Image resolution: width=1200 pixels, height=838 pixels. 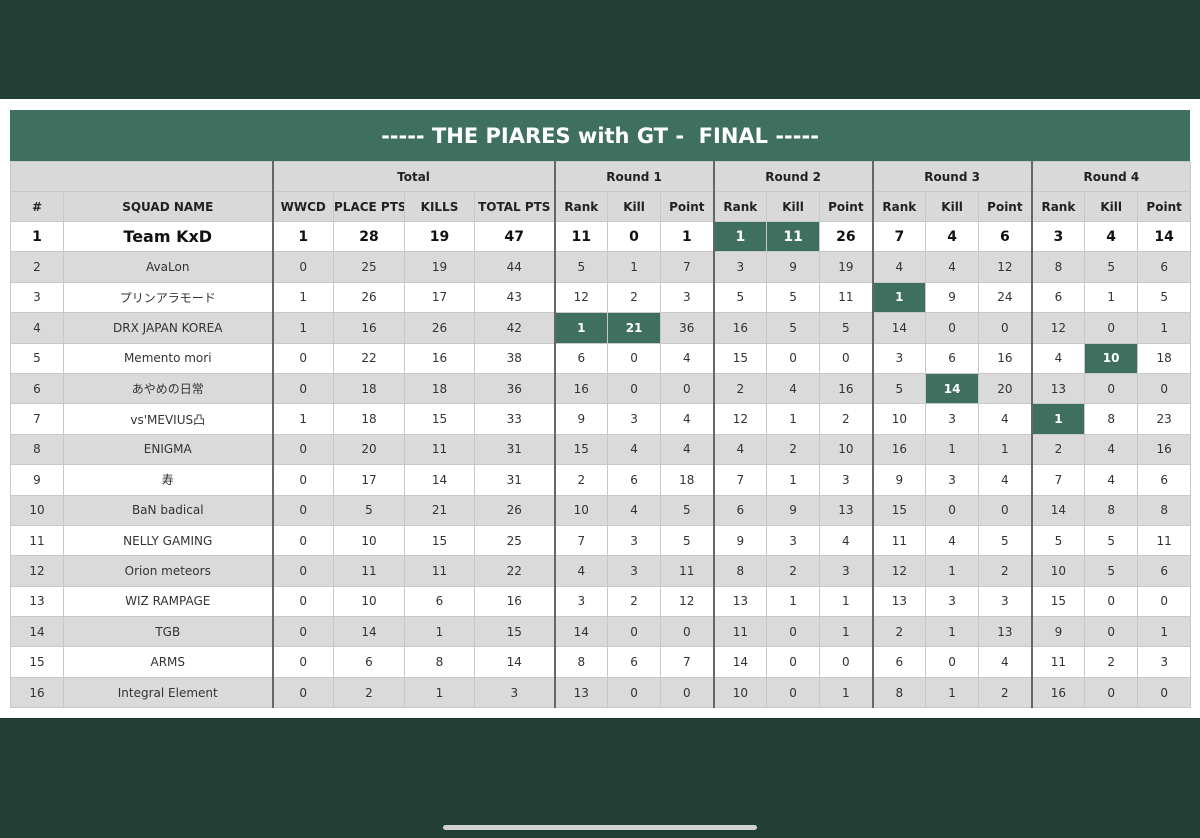 What do you see at coordinates (634, 206) in the screenshot?
I see `column-header: Kill` at bounding box center [634, 206].